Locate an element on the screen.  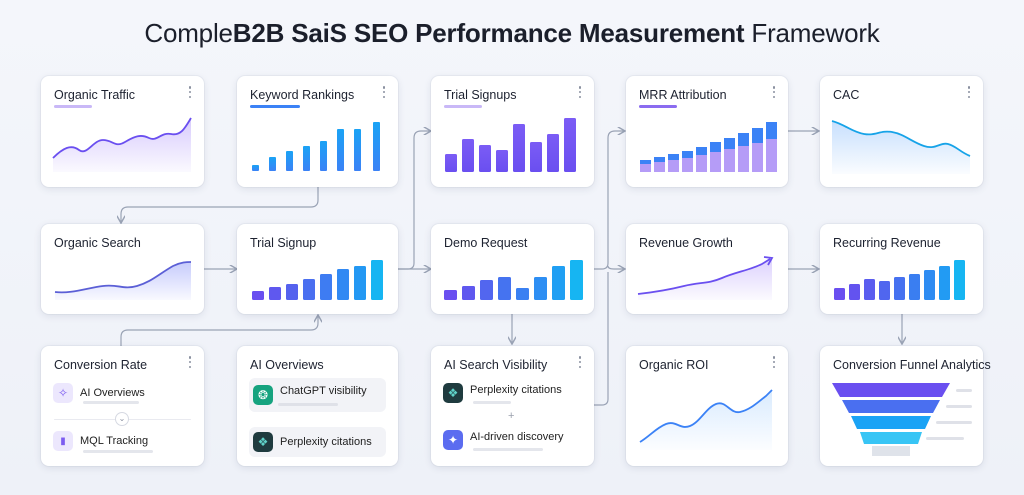
card-title: Recurring Revenue is located at coordinates (887, 243).